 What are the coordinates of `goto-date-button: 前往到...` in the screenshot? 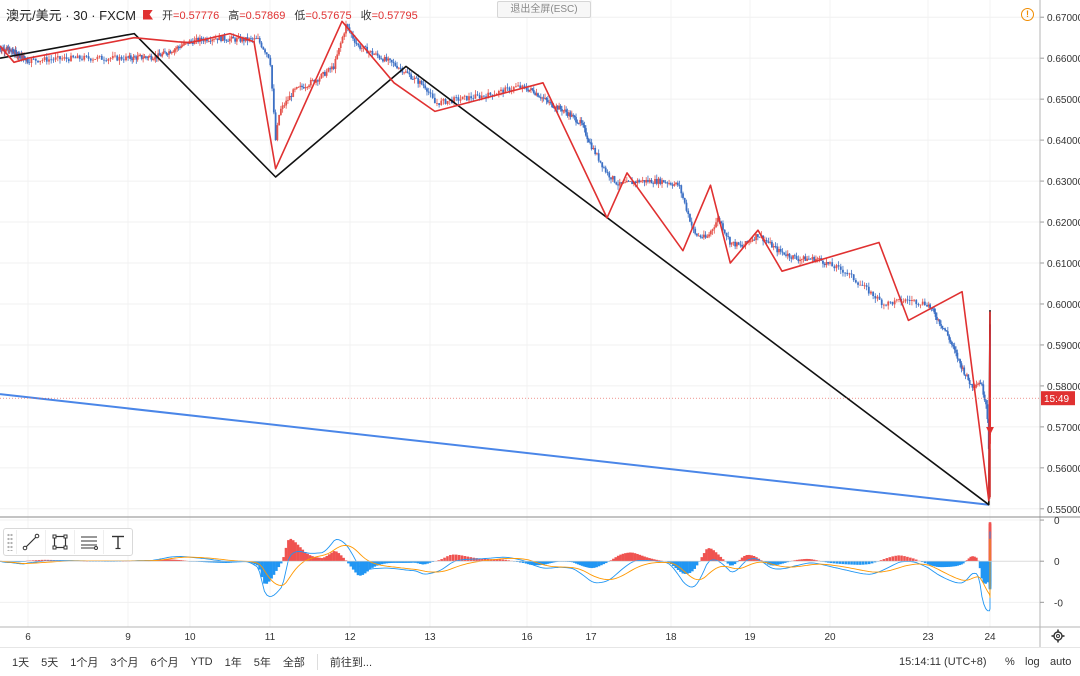 It's located at (351, 663).